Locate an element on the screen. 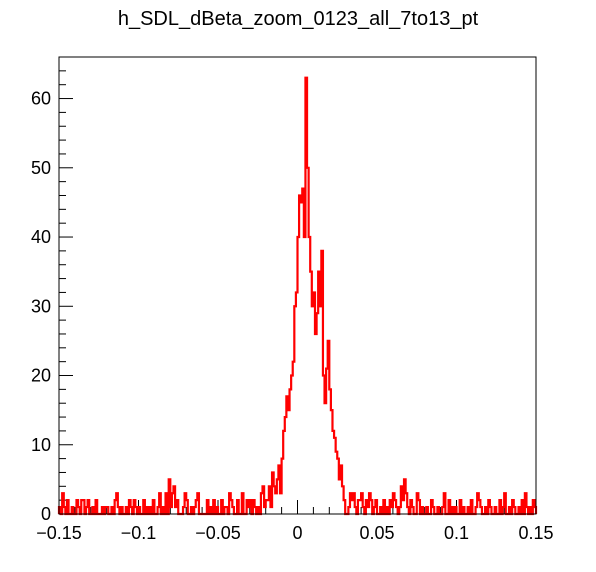  x-tick-label: 0.15 is located at coordinates (535, 533).